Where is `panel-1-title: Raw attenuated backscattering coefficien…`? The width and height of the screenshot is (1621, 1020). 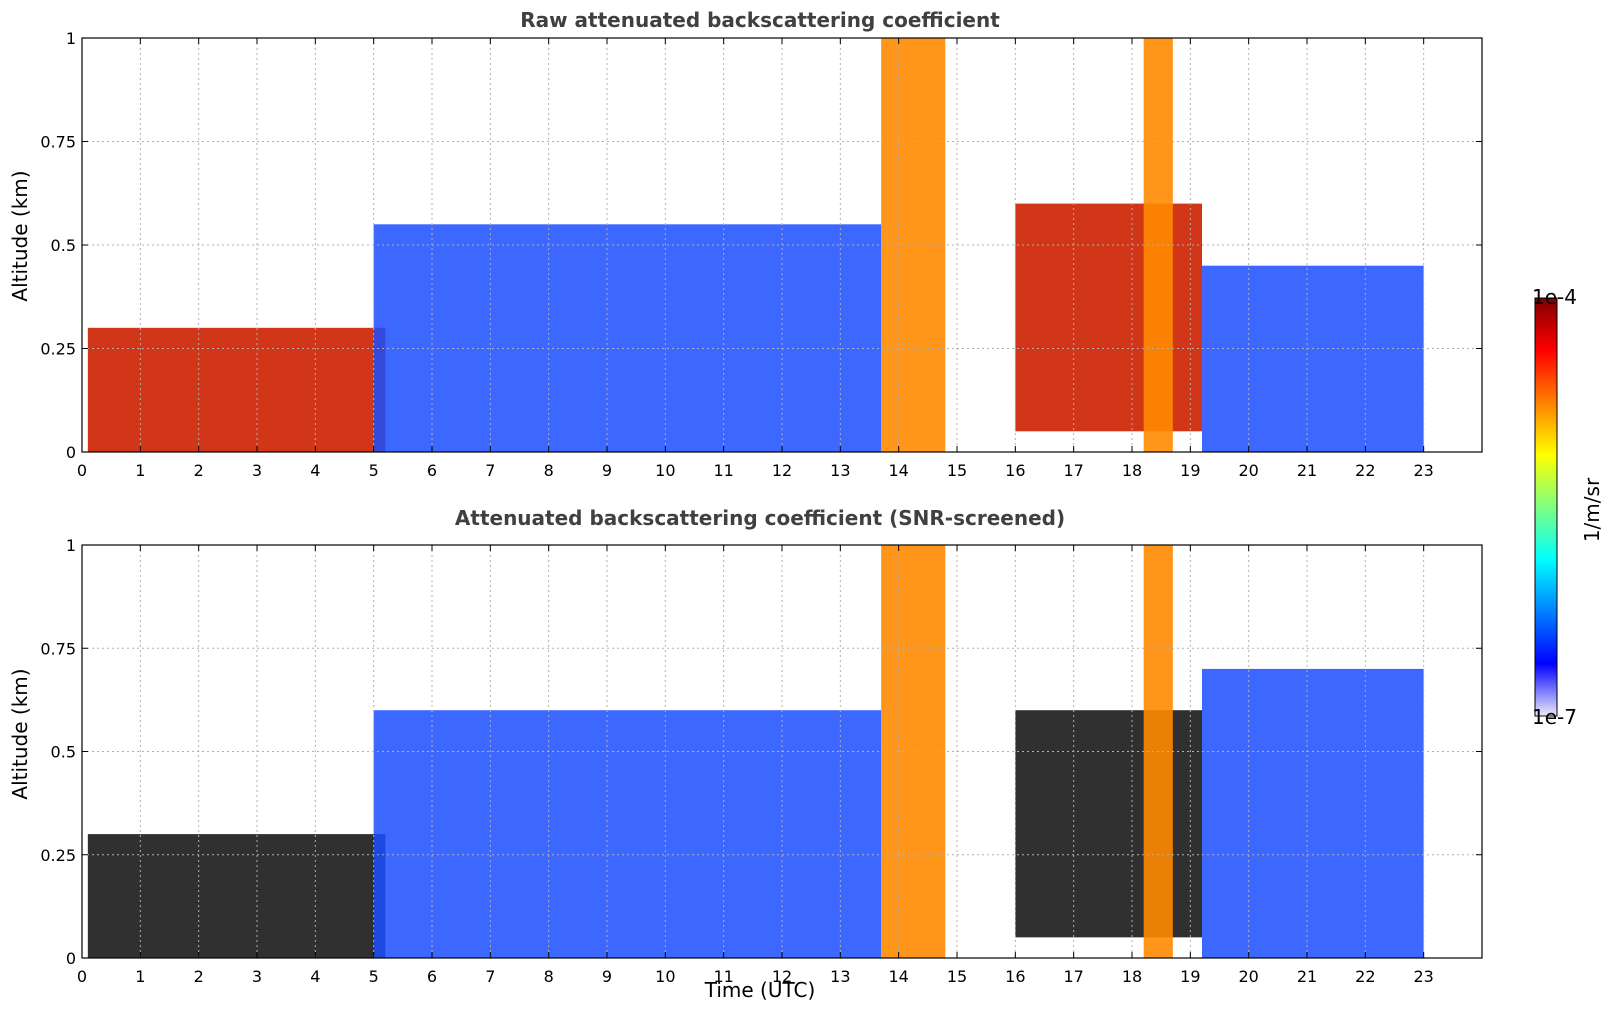
panel-1-title: Raw attenuated backscattering coefficien… is located at coordinates (760, 20).